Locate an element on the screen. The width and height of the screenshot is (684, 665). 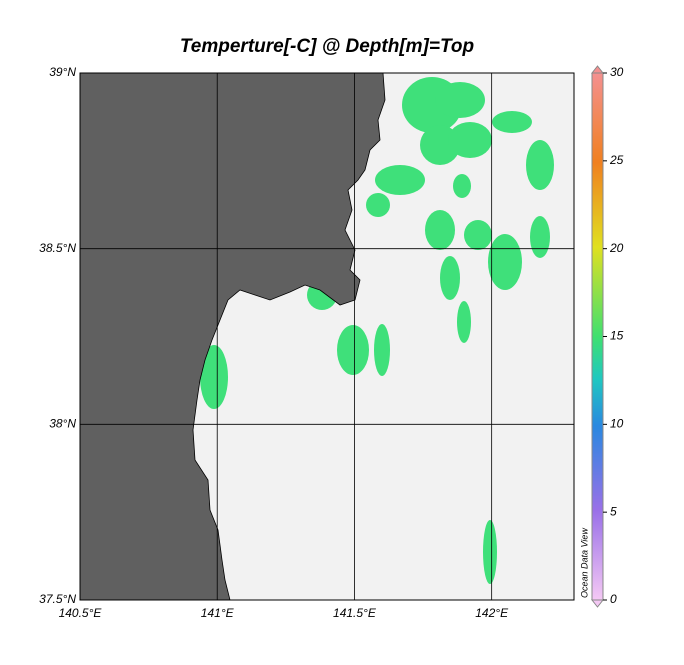
title: Temperture[-C] @ Depth[m]=Top is located at coordinates (327, 46).